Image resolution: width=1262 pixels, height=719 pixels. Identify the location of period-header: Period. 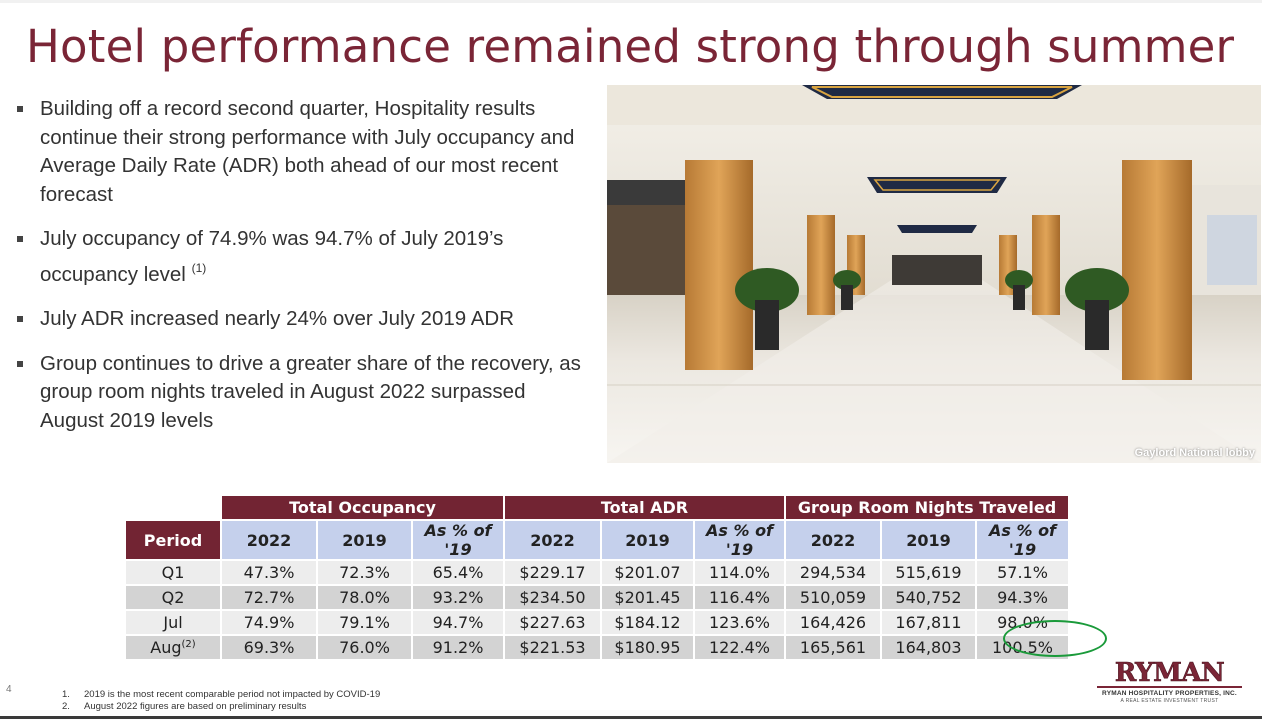
(173, 540).